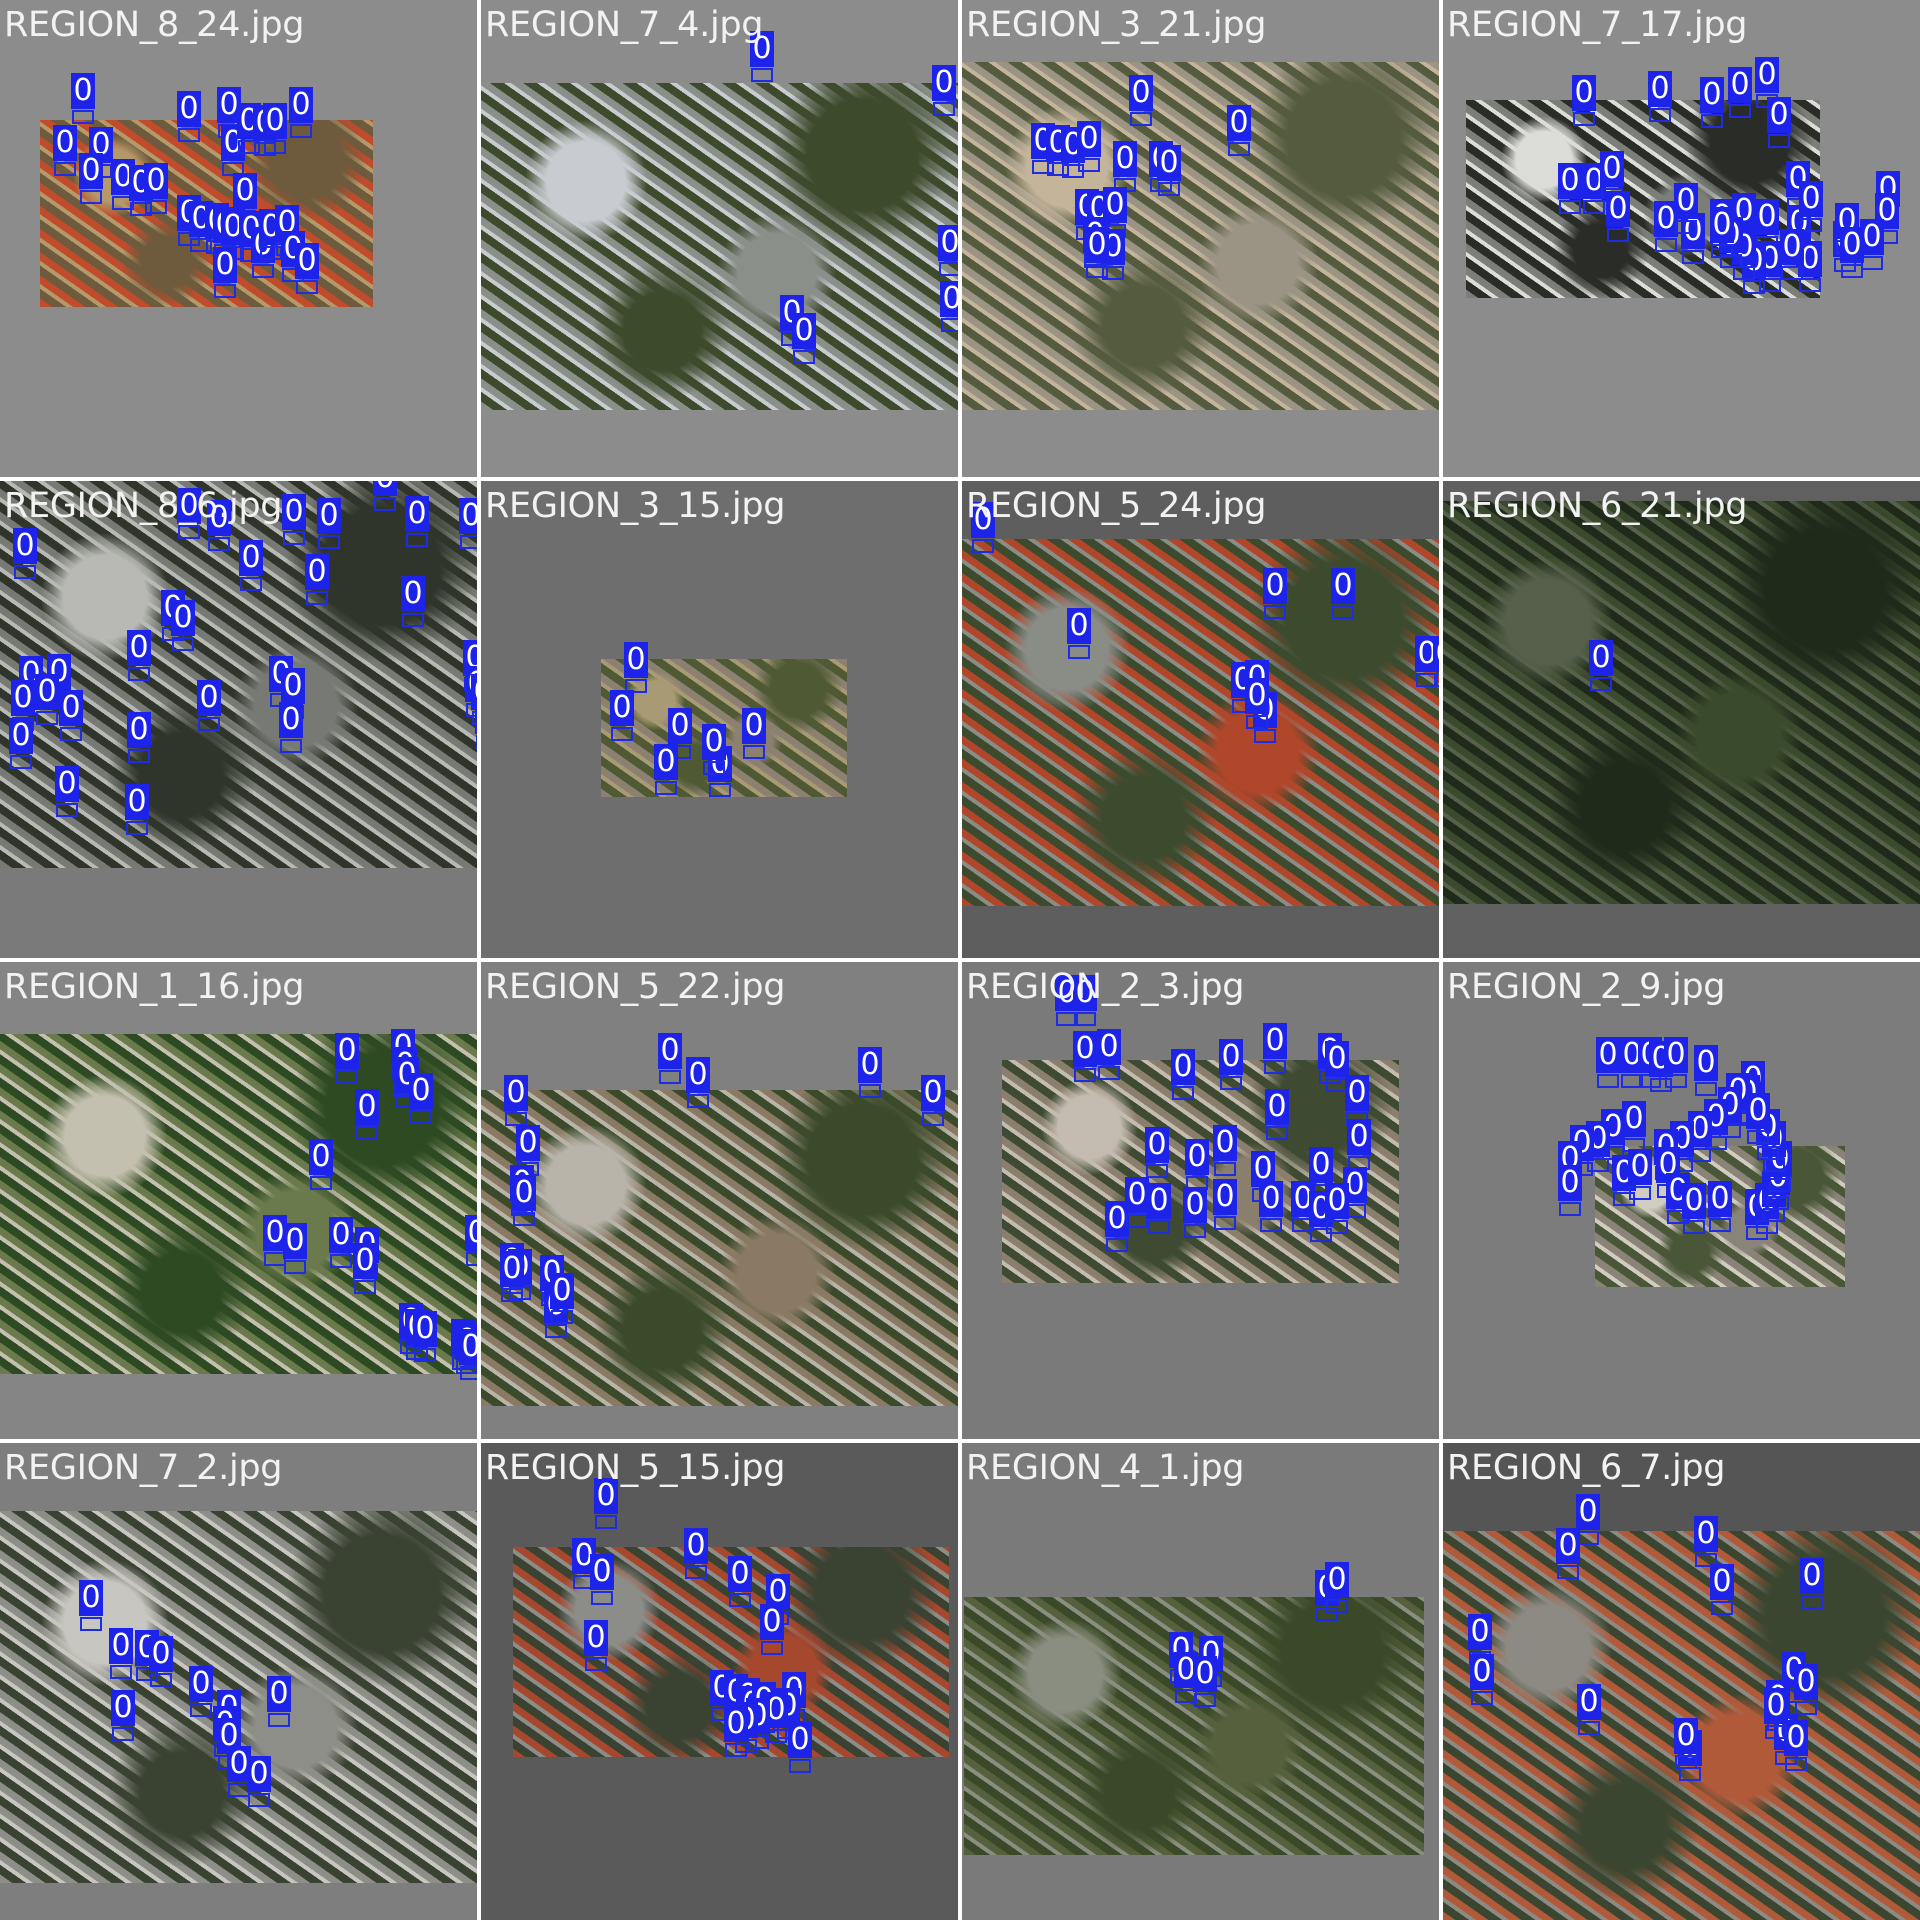  I want to click on tile-filename: REGION_3_15.jpg, so click(635, 506).